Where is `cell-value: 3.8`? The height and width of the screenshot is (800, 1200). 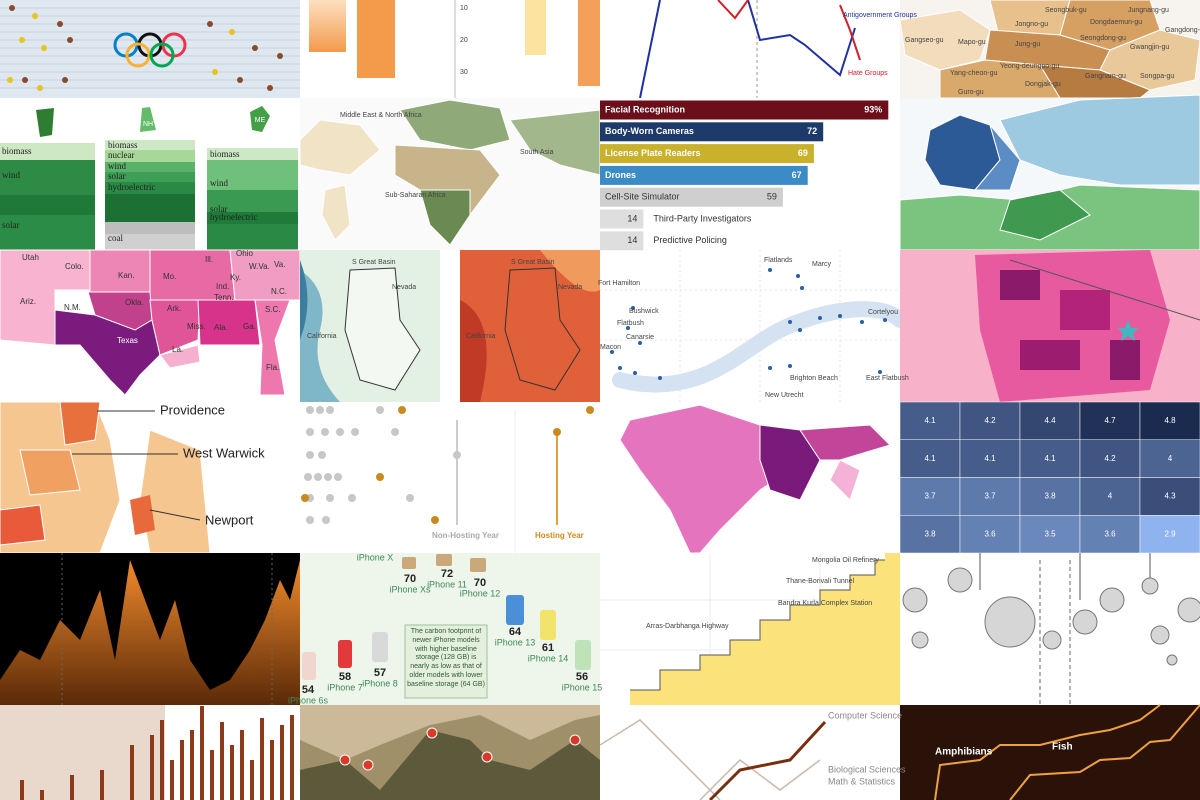 cell-value: 3.8 is located at coordinates (1050, 496).